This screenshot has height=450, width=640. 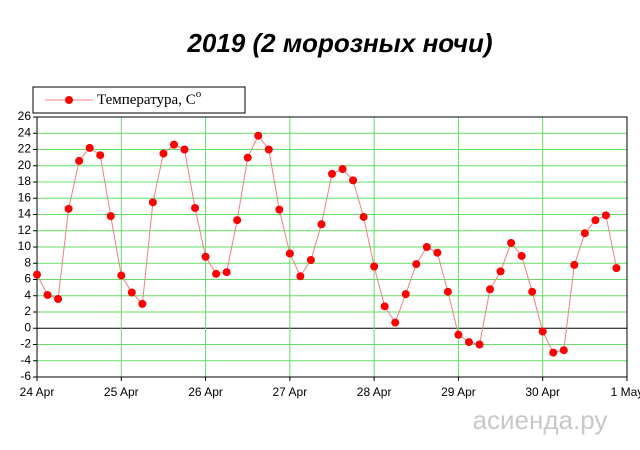 I want to click on y-tick-label: 8, so click(x=27, y=262).